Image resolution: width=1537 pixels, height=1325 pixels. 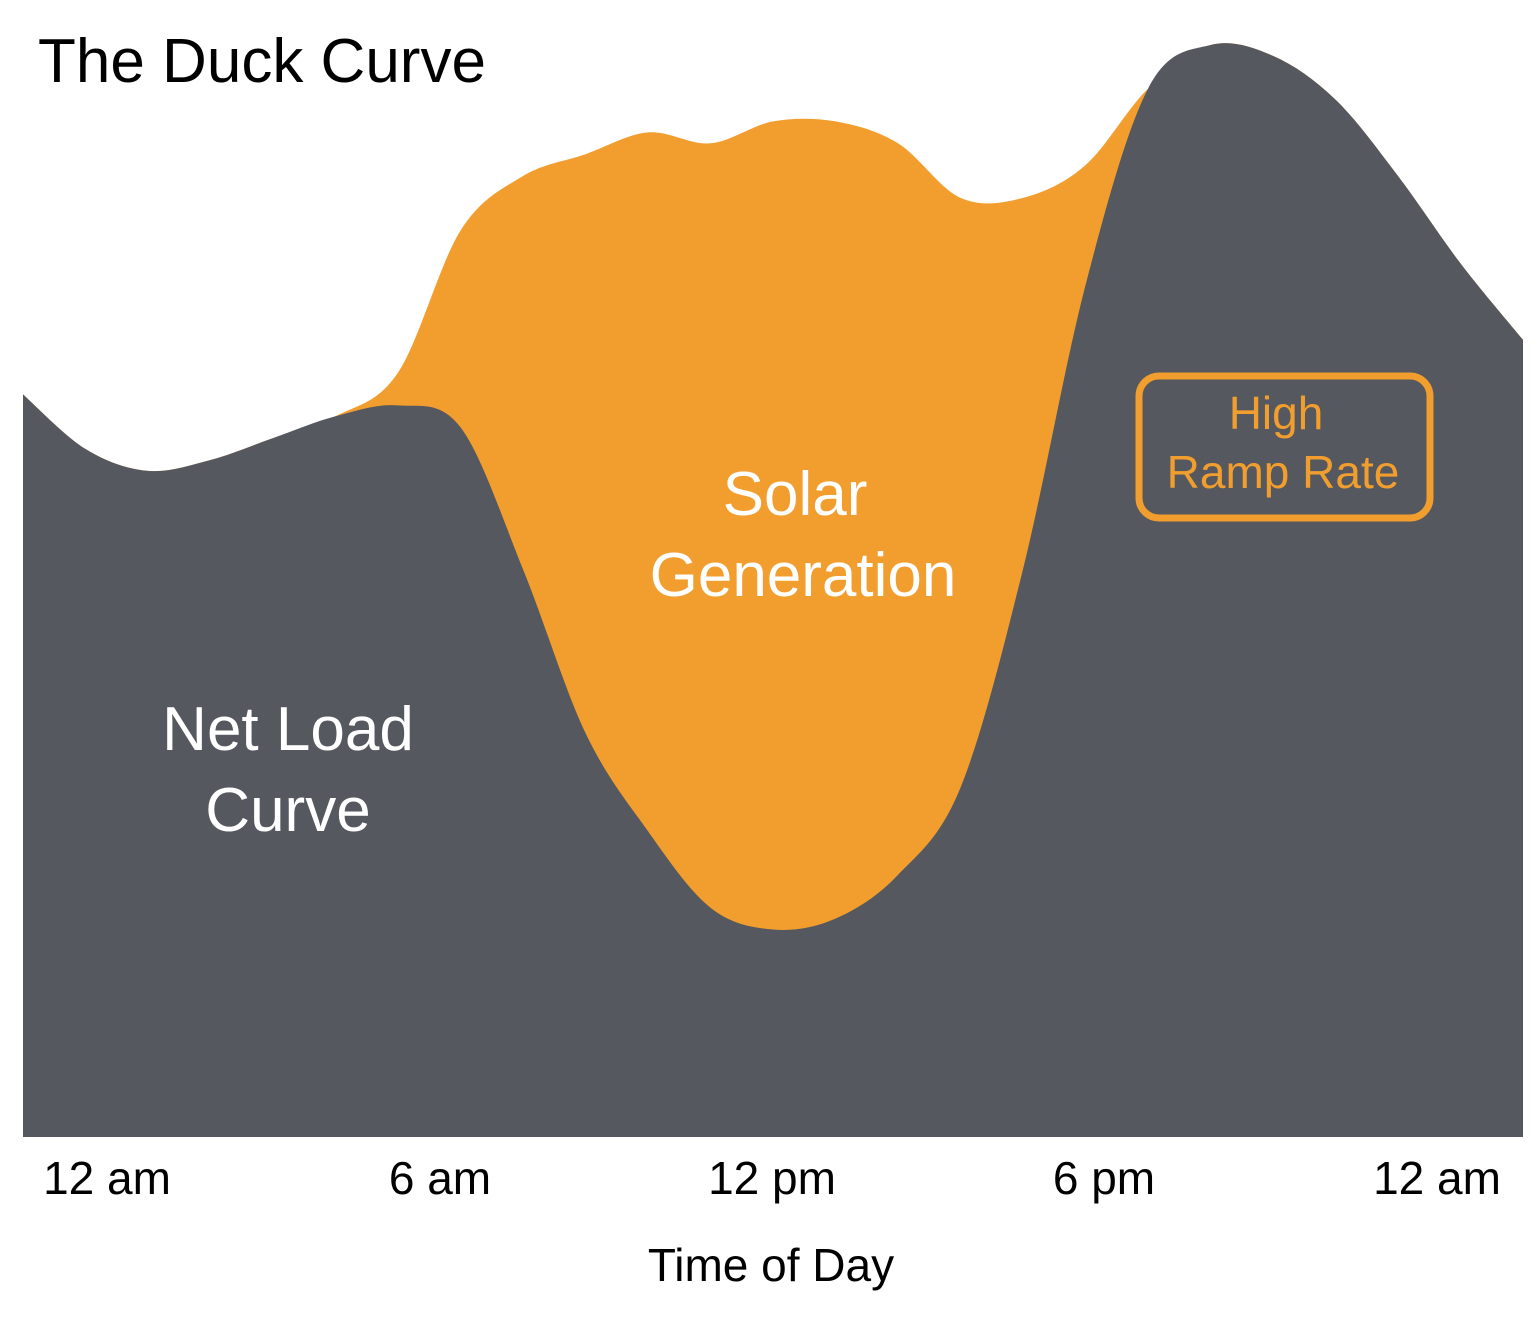 I want to click on high-ramp-rate-box, so click(x=1284, y=447).